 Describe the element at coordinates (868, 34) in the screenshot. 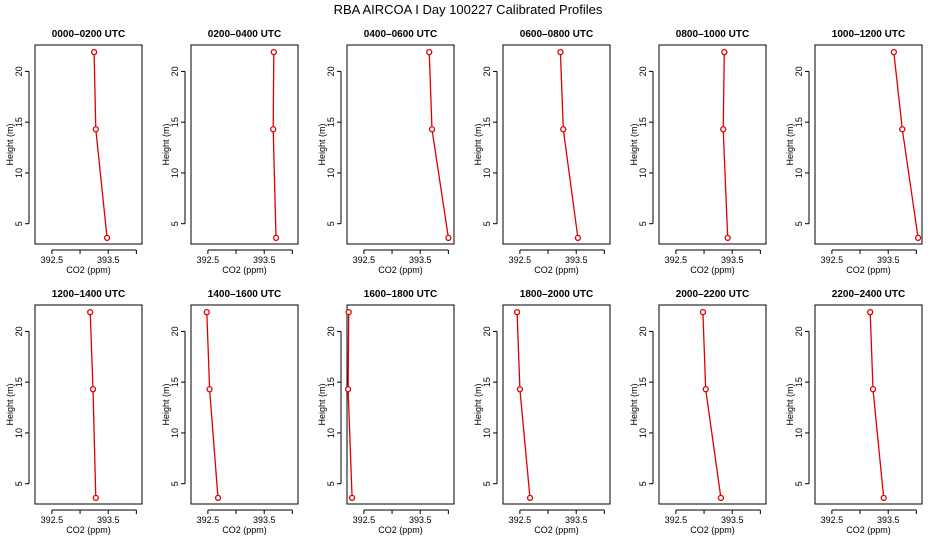

I see `panel-title: 1000–1200 UTC` at that location.